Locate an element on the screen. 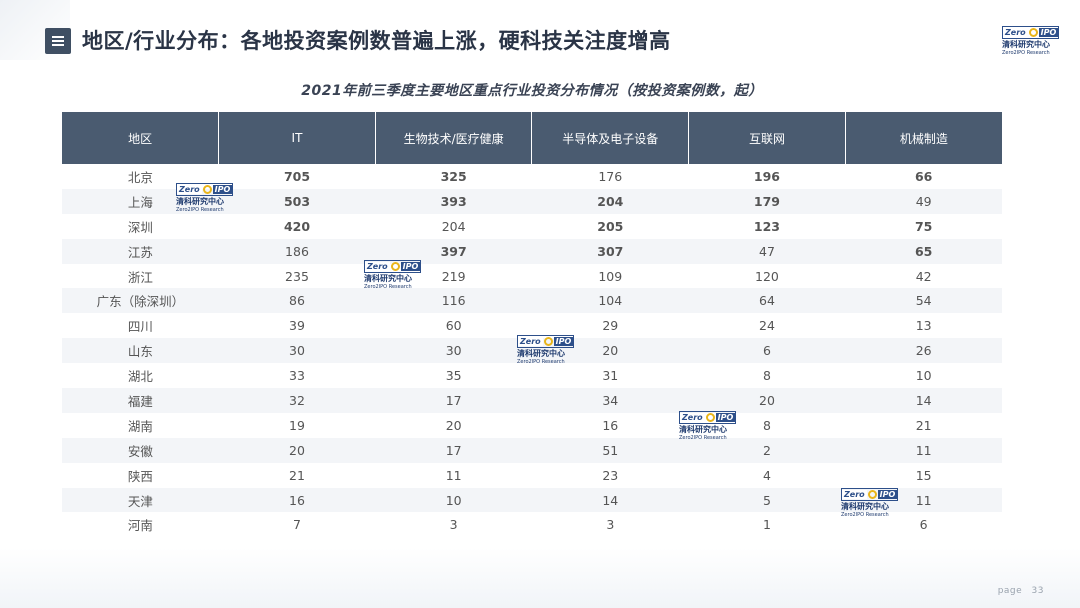 The image size is (1080, 608). value-cell: 503 is located at coordinates (297, 201).